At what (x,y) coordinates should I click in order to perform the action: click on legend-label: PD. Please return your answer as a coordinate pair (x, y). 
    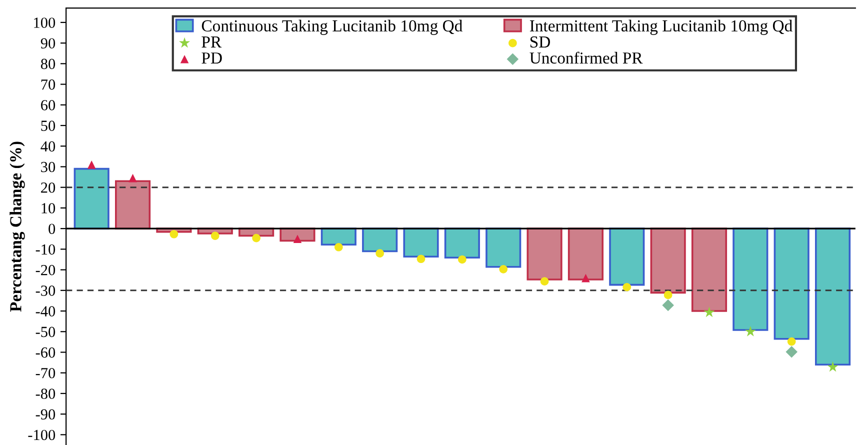
    Looking at the image, I should click on (212, 58).